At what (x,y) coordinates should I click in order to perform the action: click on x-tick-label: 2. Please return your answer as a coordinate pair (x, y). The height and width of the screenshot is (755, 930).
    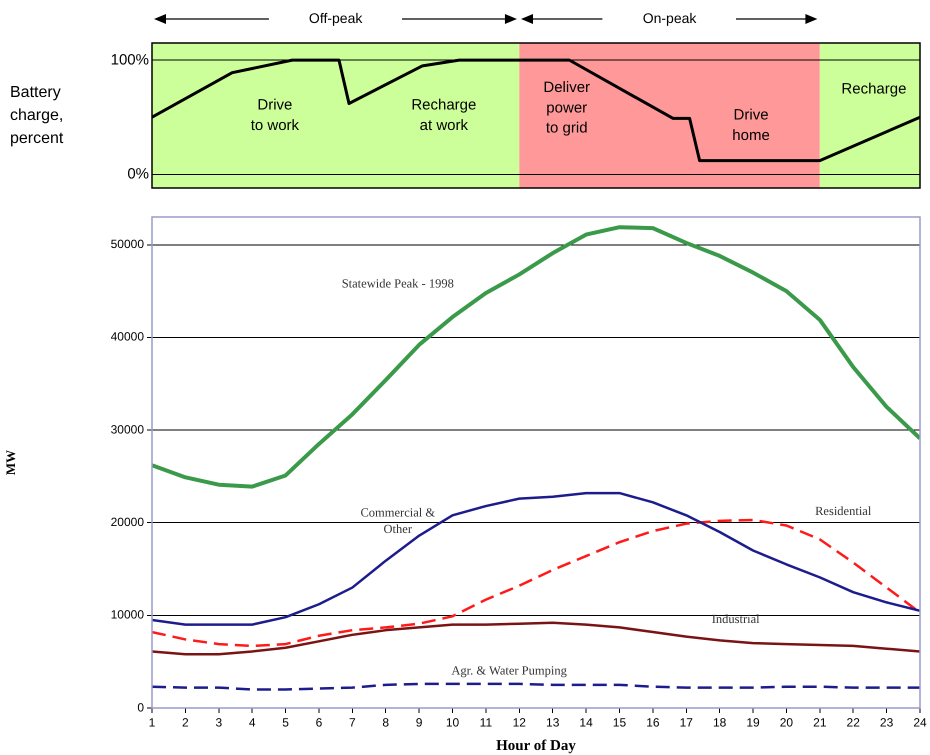
    Looking at the image, I should click on (186, 723).